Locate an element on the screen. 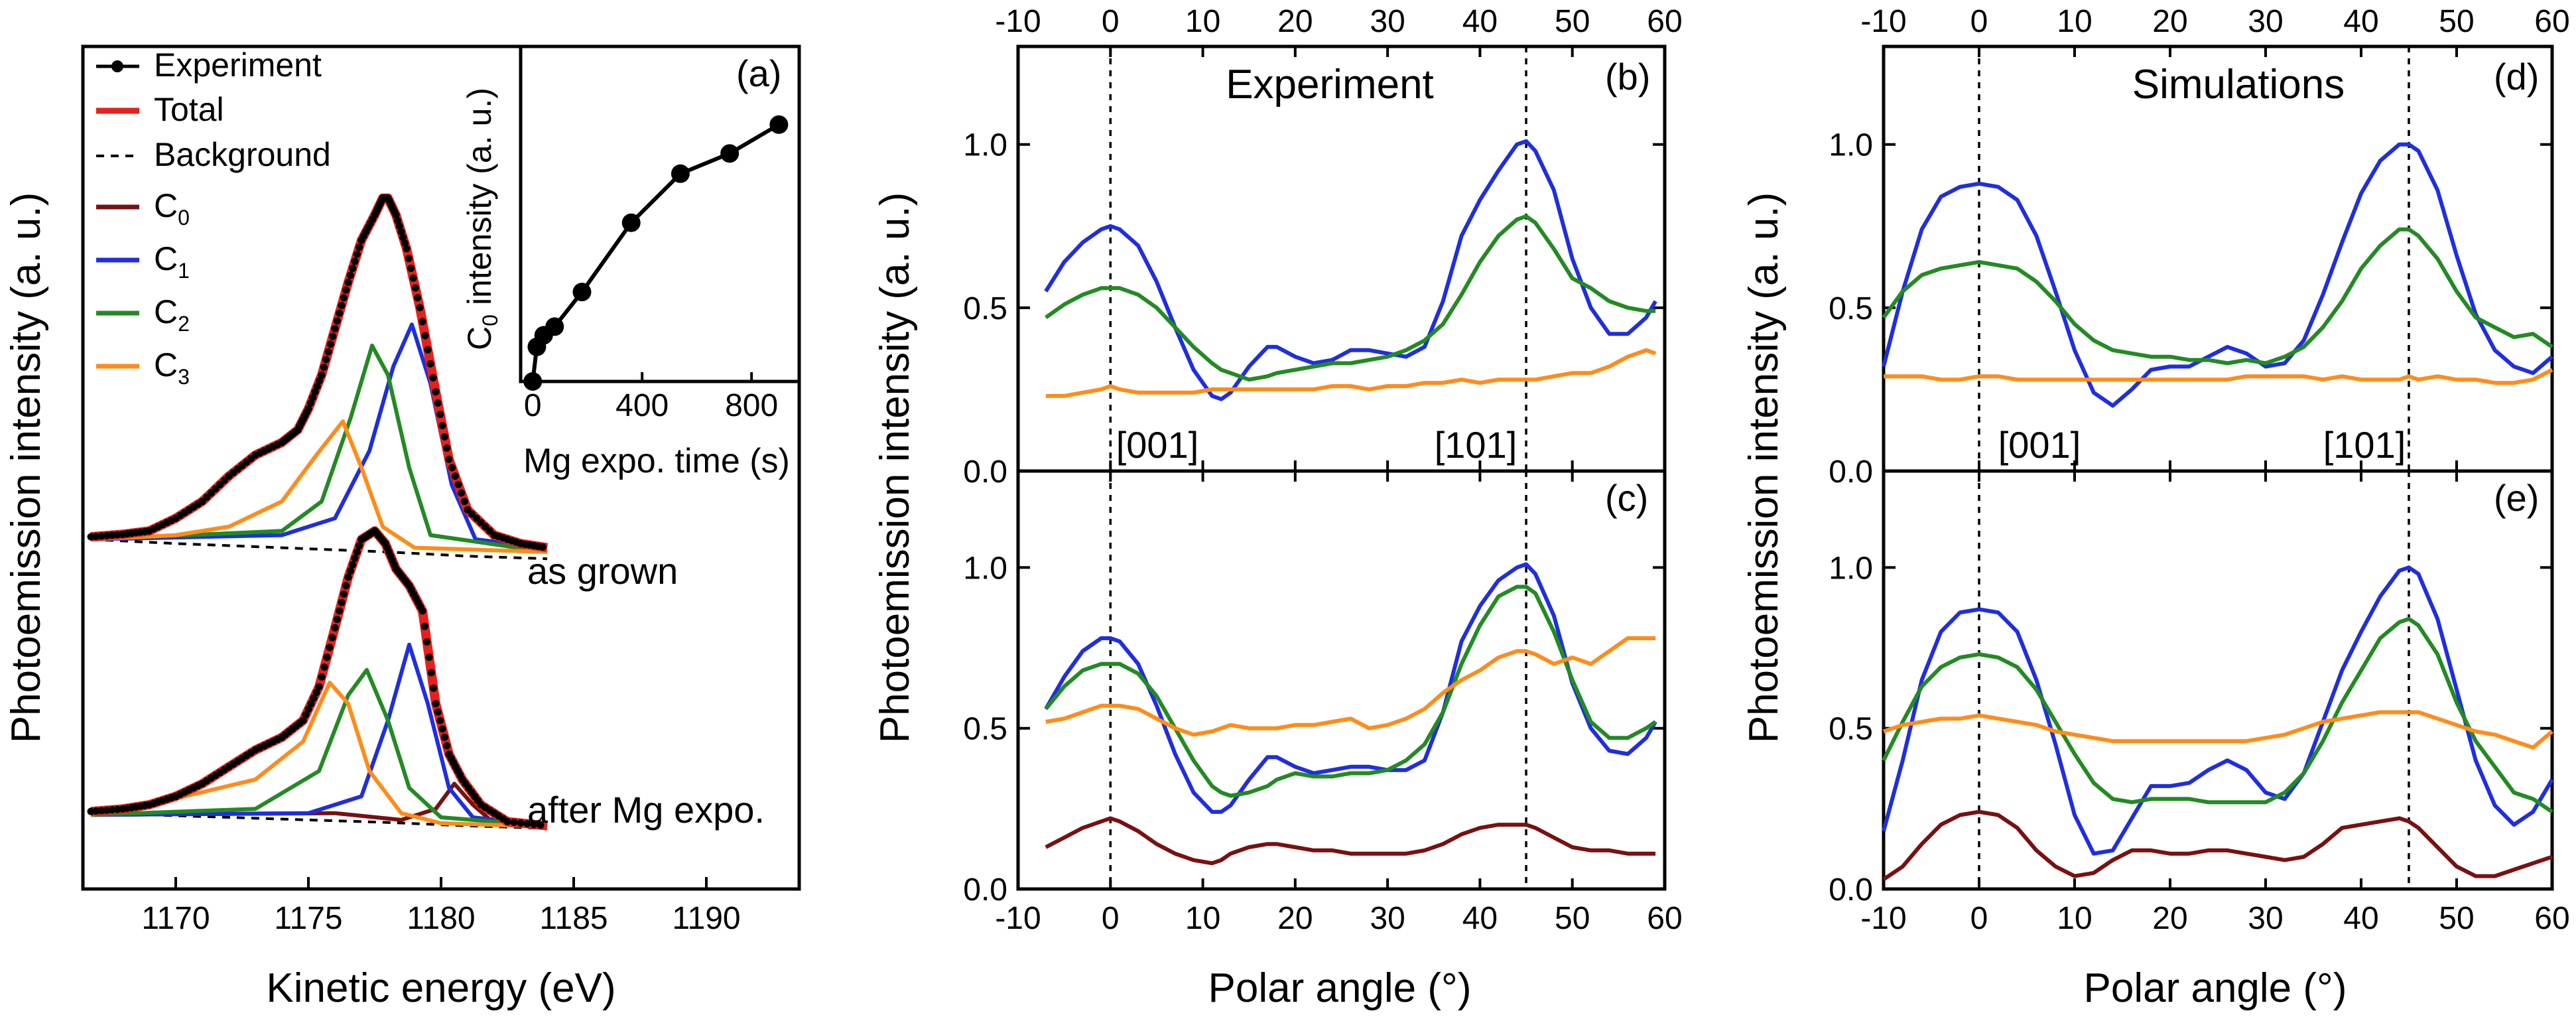  legend-c1-label: C1 is located at coordinates (172, 261).